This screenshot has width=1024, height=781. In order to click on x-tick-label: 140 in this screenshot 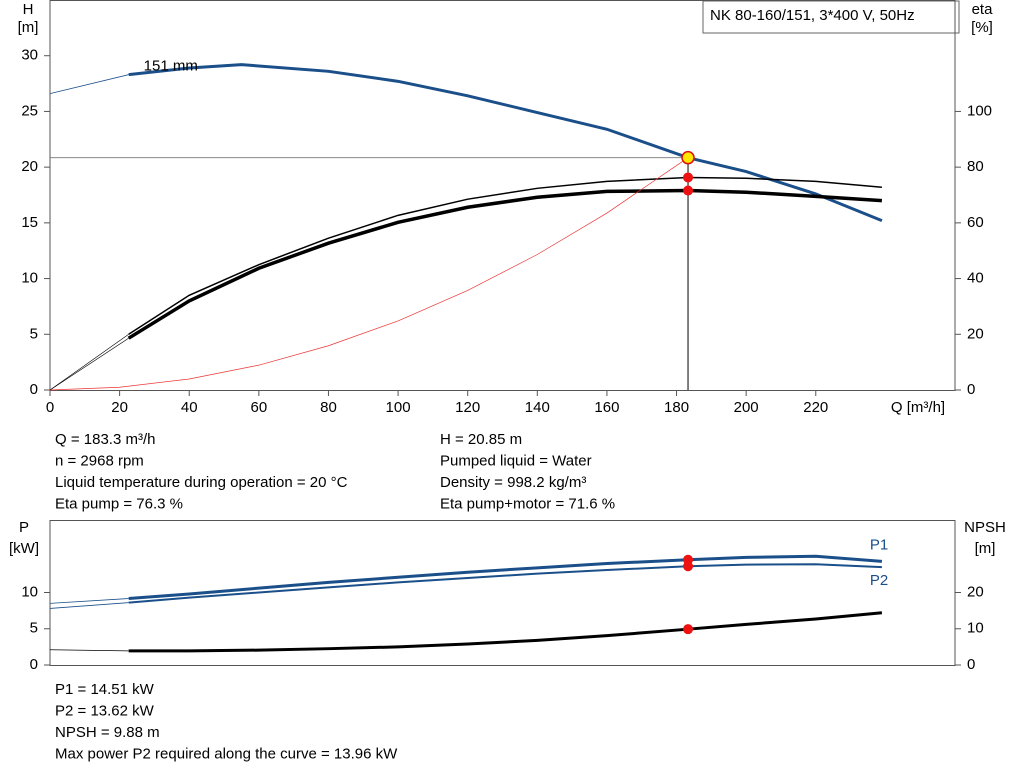, I will do `click(537, 407)`.